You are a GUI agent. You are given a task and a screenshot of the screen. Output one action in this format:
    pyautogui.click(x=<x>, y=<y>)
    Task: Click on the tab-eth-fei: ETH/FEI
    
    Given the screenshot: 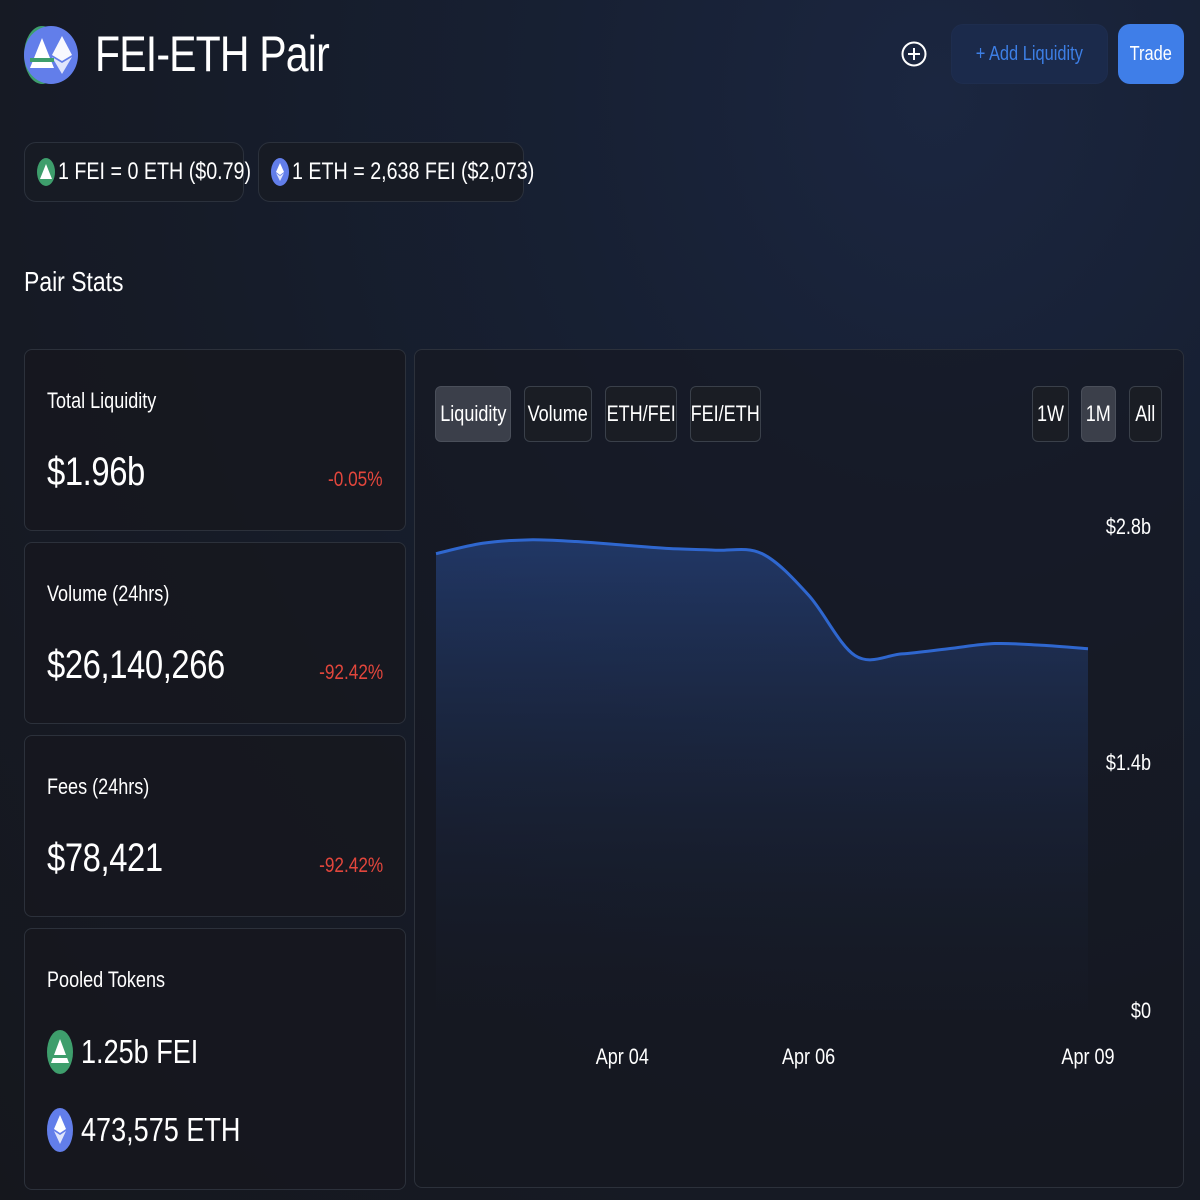 What is the action you would take?
    pyautogui.click(x=641, y=414)
    